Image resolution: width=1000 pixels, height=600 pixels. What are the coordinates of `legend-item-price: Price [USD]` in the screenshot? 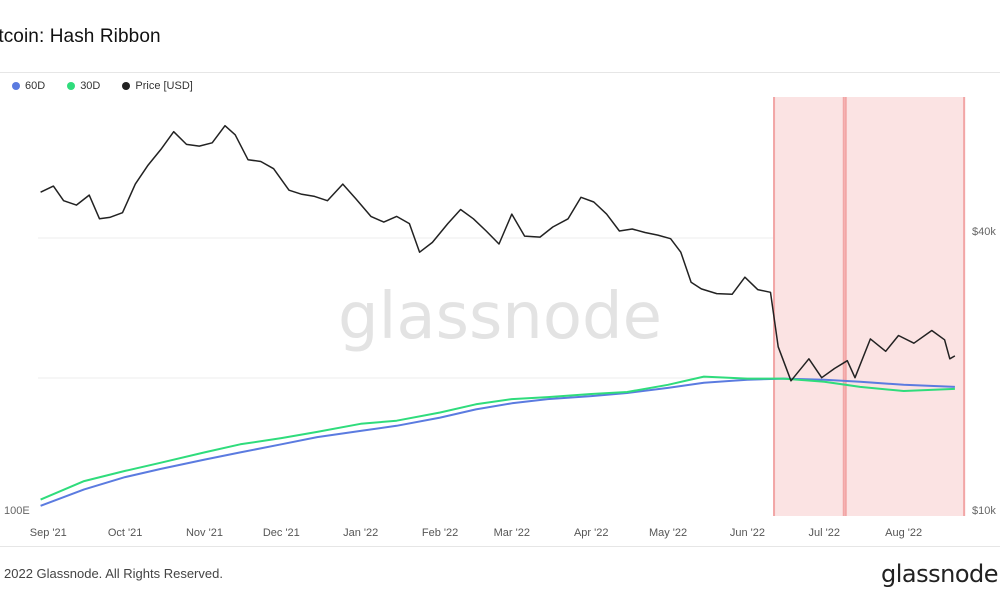 It's located at (157, 86).